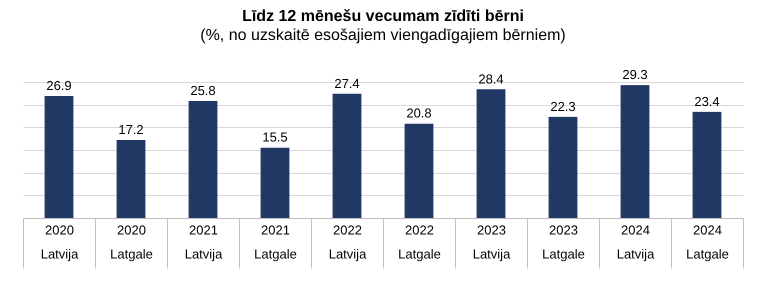 The height and width of the screenshot is (289, 769). What do you see at coordinates (636, 242) in the screenshot?
I see `x-tick-label: 2024 Latvija` at bounding box center [636, 242].